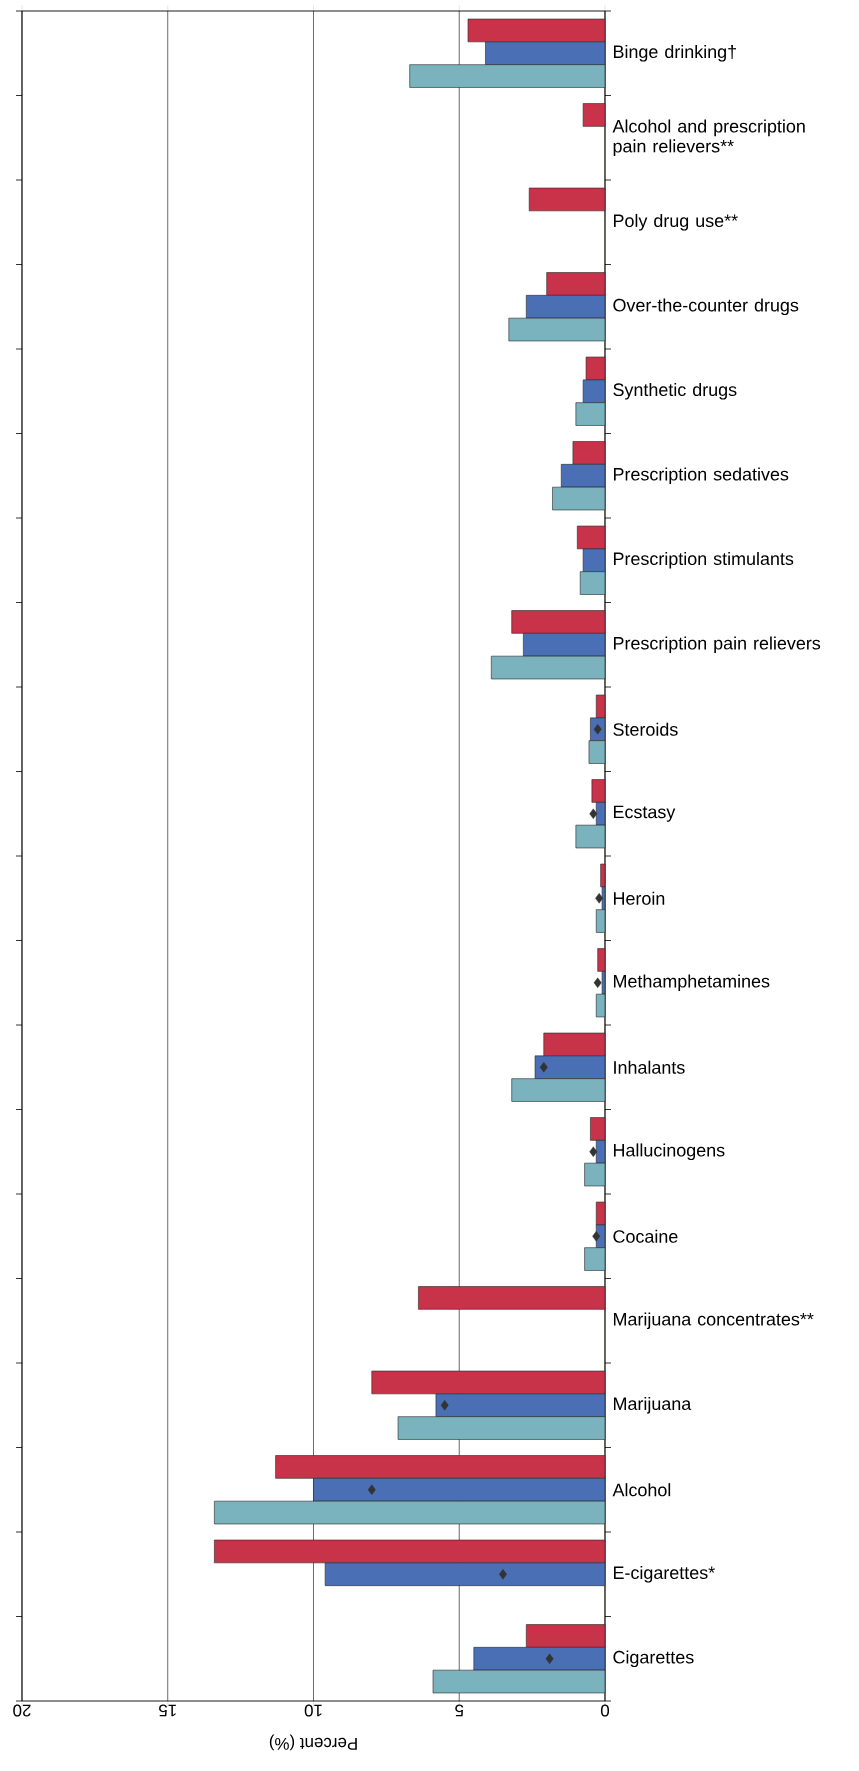 The height and width of the screenshot is (1771, 859). I want to click on y-tick-label: Methamphetamines, so click(691, 983).